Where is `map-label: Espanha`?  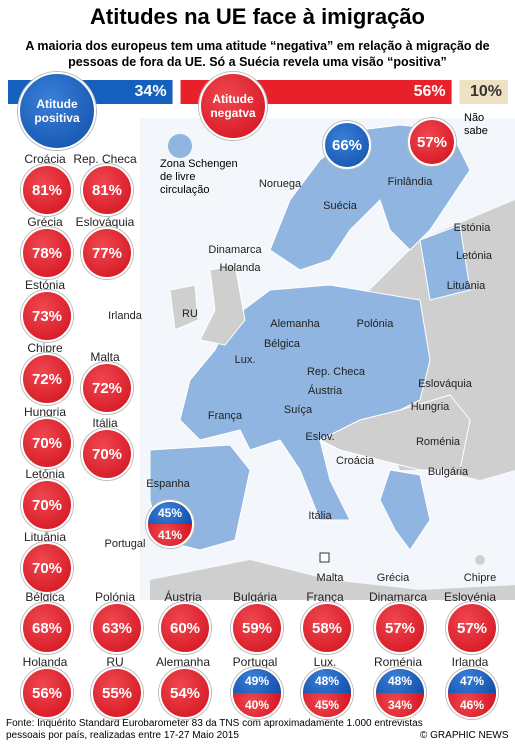
map-label: Espanha is located at coordinates (168, 484).